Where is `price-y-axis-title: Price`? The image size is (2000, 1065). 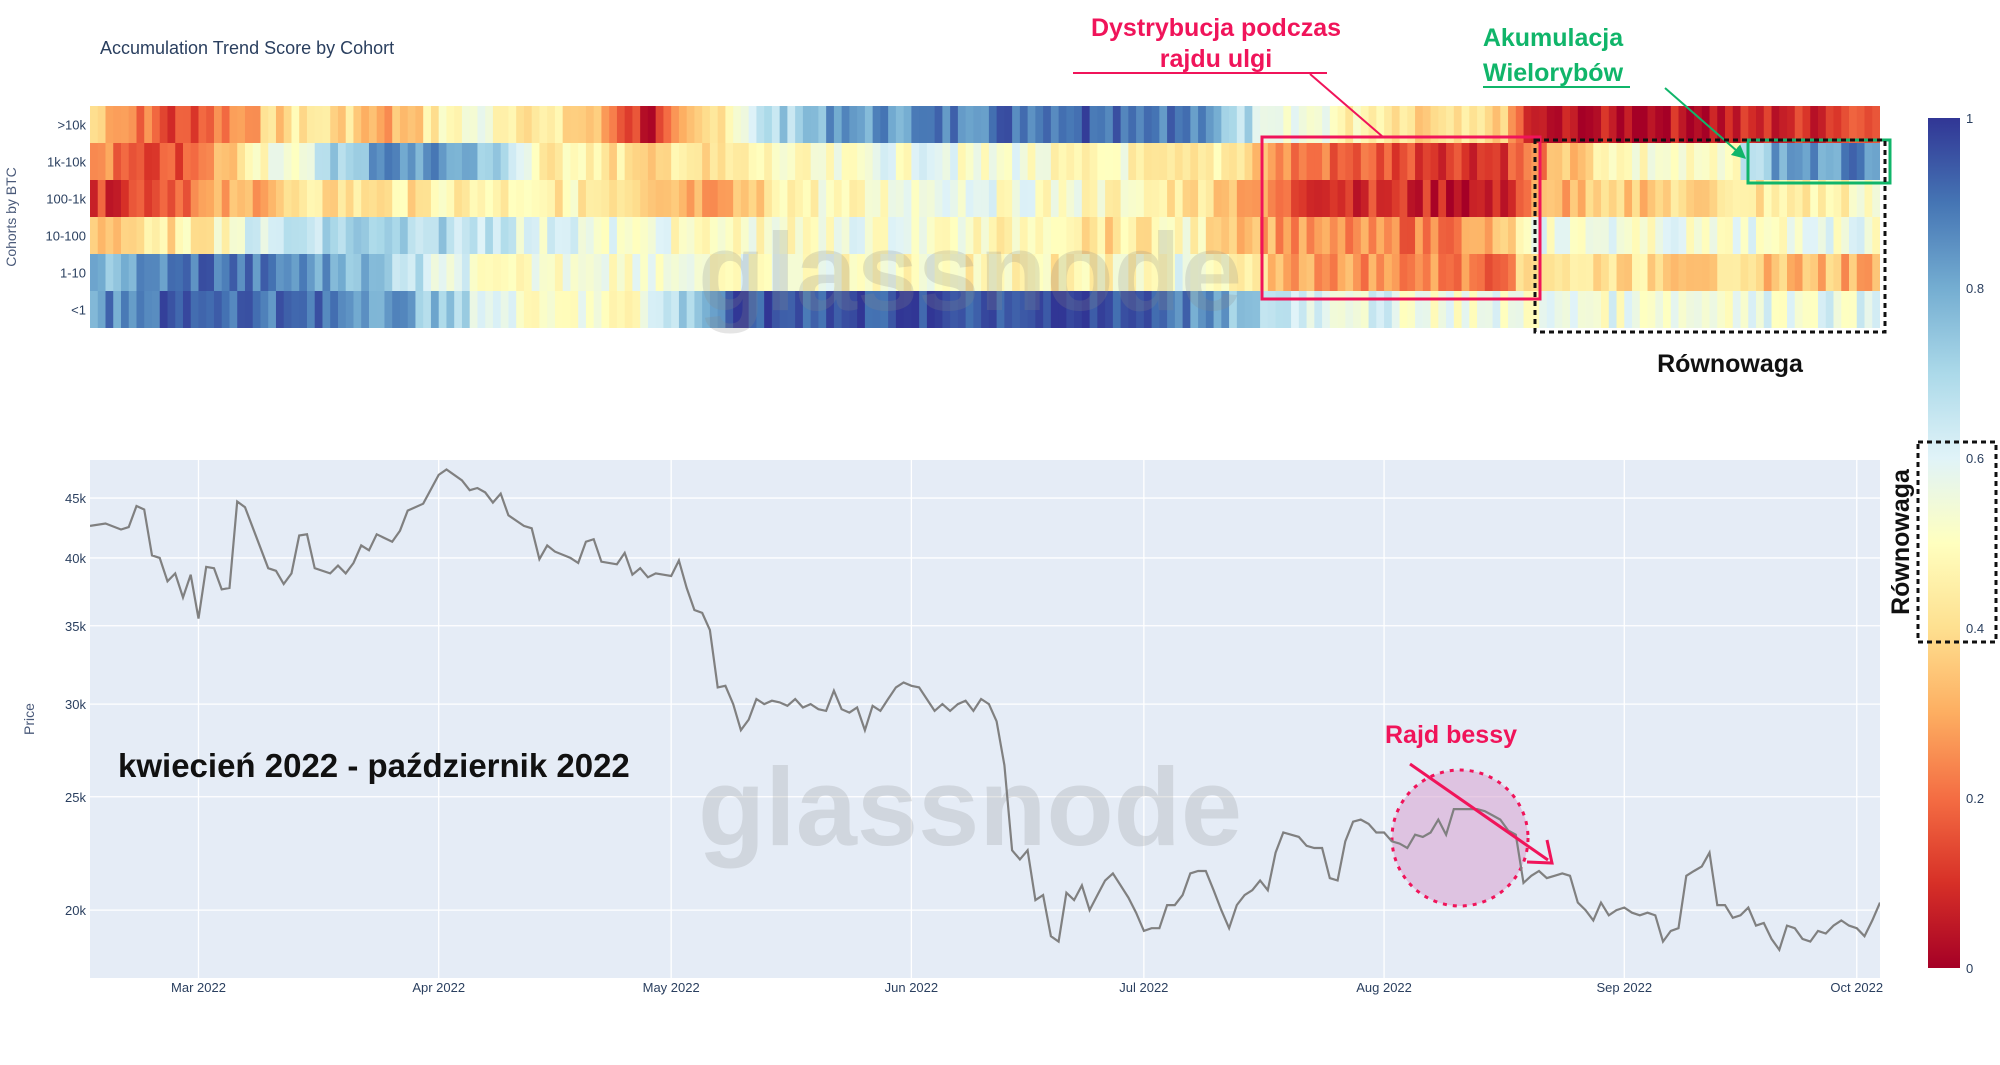
price-y-axis-title: Price is located at coordinates (29, 719).